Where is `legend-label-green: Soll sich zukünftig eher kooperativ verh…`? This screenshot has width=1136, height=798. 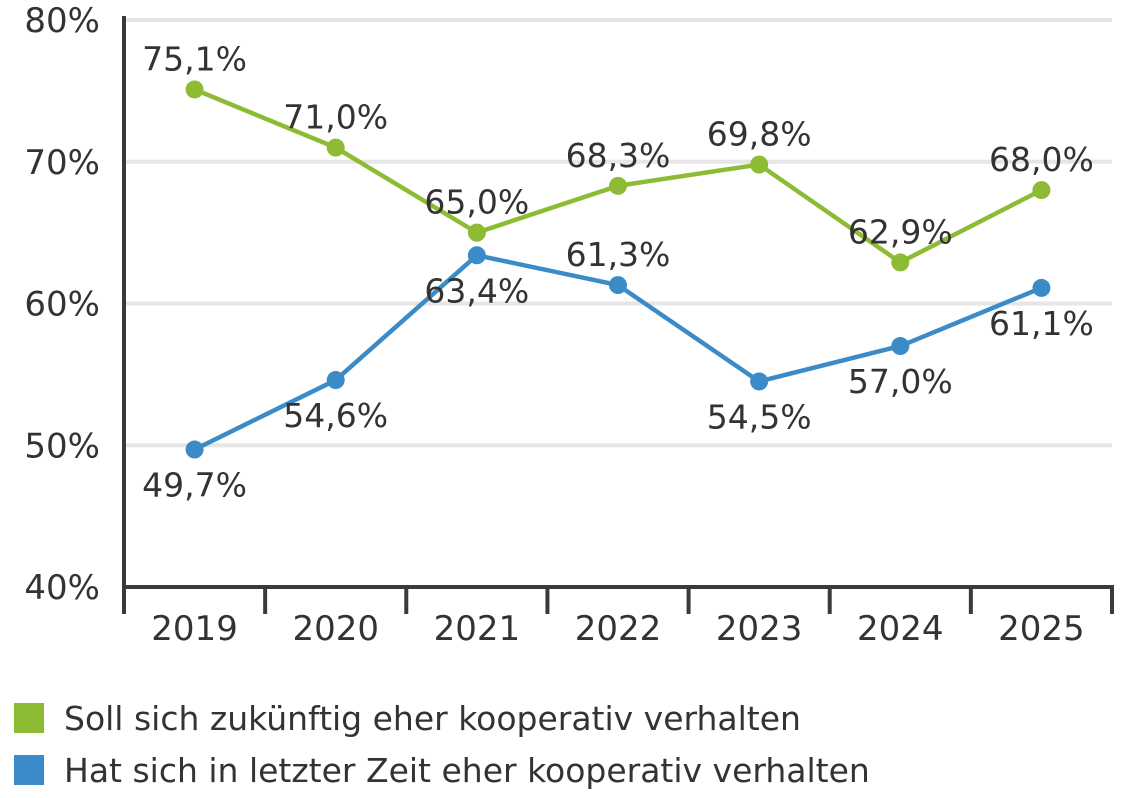 legend-label-green: Soll sich zukünftig eher kooperativ verh… is located at coordinates (432, 718).